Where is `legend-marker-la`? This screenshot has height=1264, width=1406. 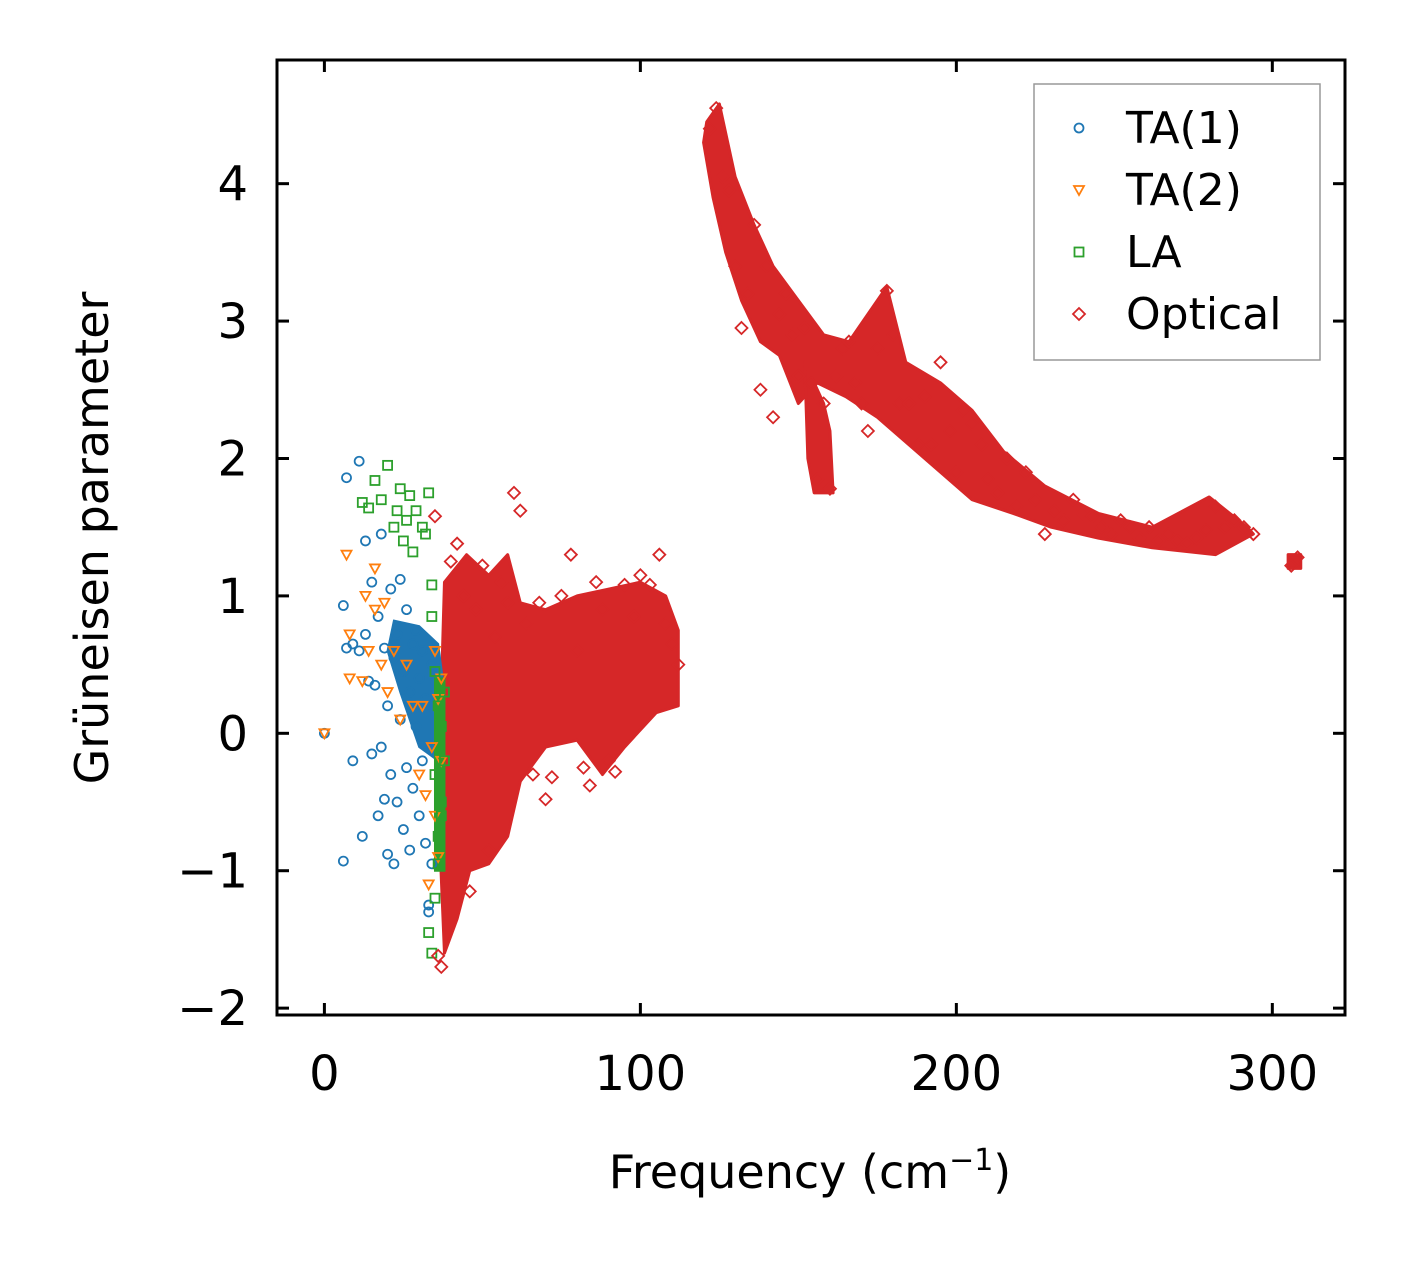 legend-marker-la is located at coordinates (1079, 252).